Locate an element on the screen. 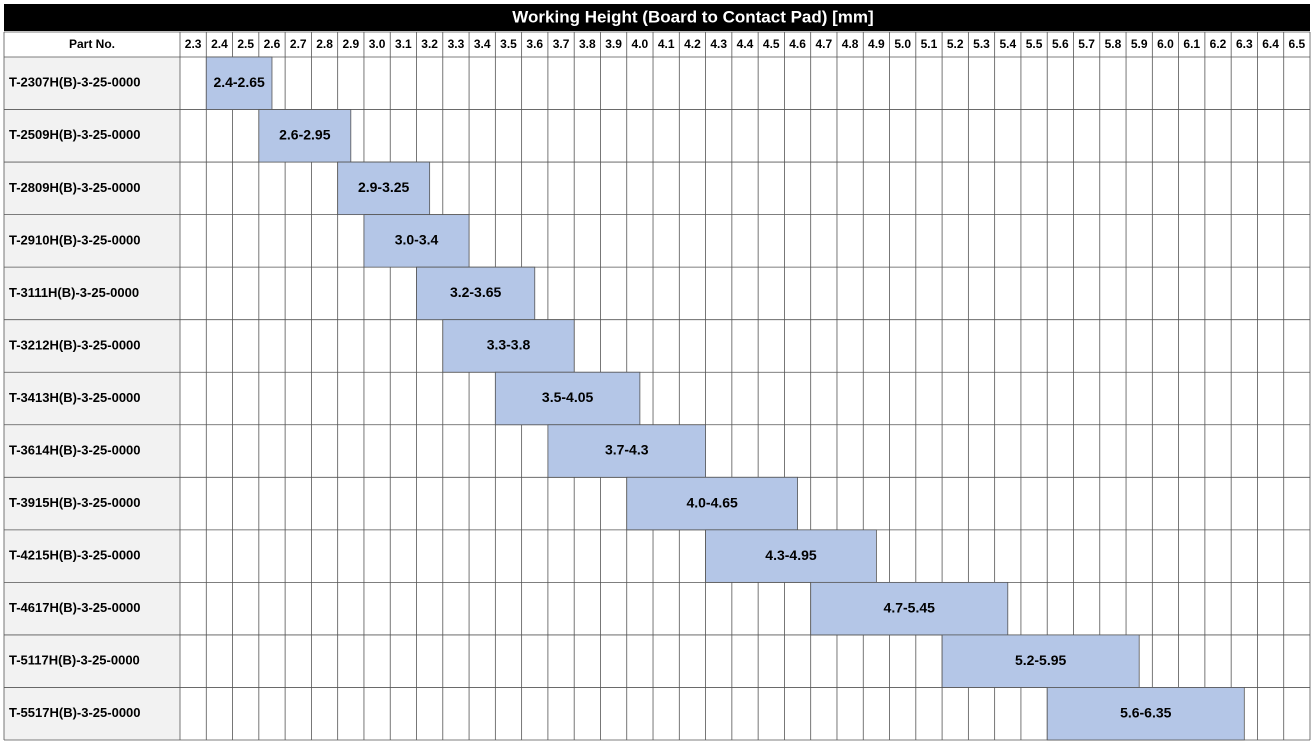  row-label: T-2809H(B)-3-25-0000 is located at coordinates (75, 187).